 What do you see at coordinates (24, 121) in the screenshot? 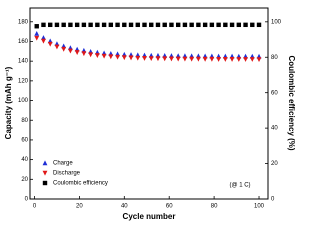
I see `y-tick-label: 80` at bounding box center [24, 121].